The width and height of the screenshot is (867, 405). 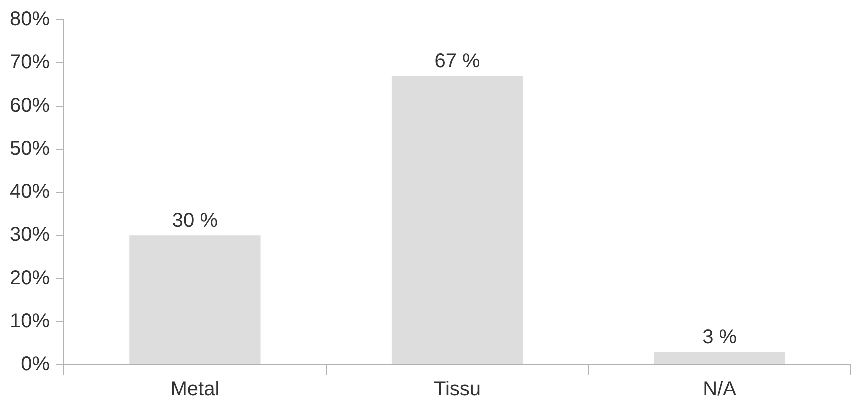 I want to click on y-tick-label: 70%, so click(x=30, y=63).